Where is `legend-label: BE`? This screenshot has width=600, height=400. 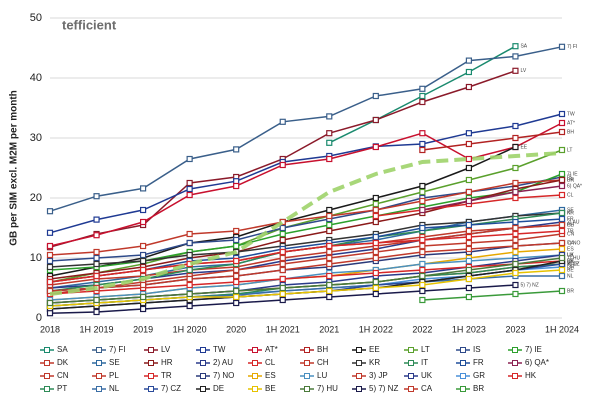
legend-label: BE is located at coordinates (270, 388).